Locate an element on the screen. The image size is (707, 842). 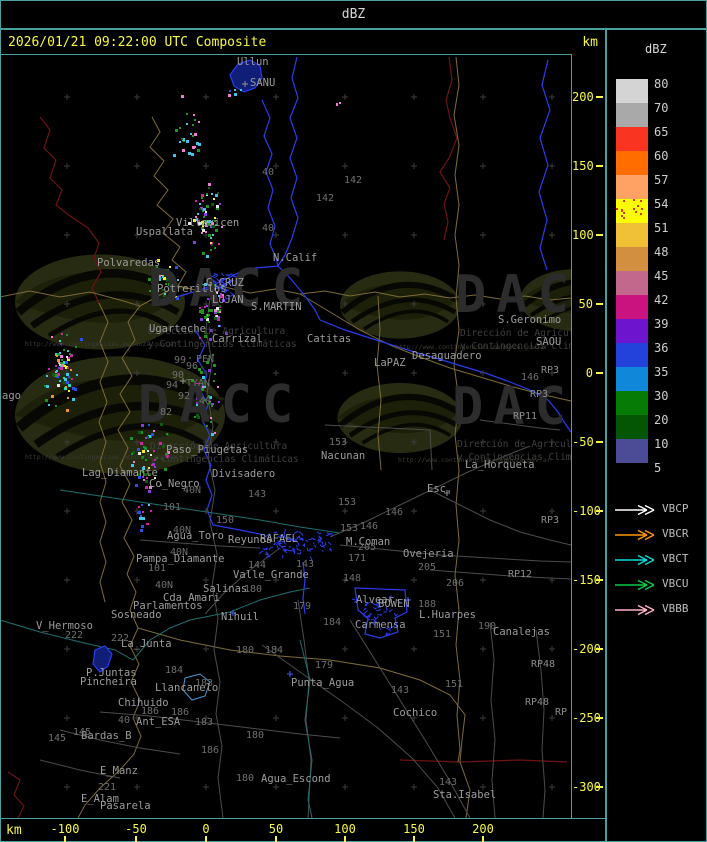
map-label: Carmensa is located at coordinates (380, 625).